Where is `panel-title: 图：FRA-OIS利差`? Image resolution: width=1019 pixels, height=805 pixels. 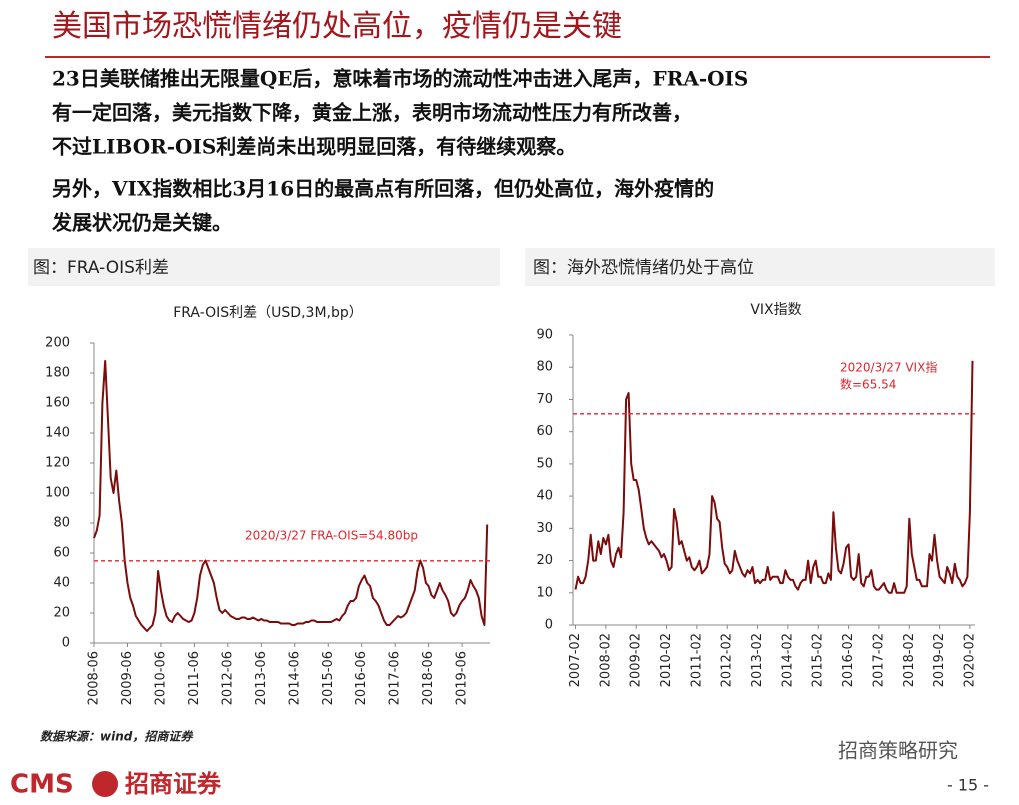 panel-title: 图：FRA-OIS利差 is located at coordinates (101, 268).